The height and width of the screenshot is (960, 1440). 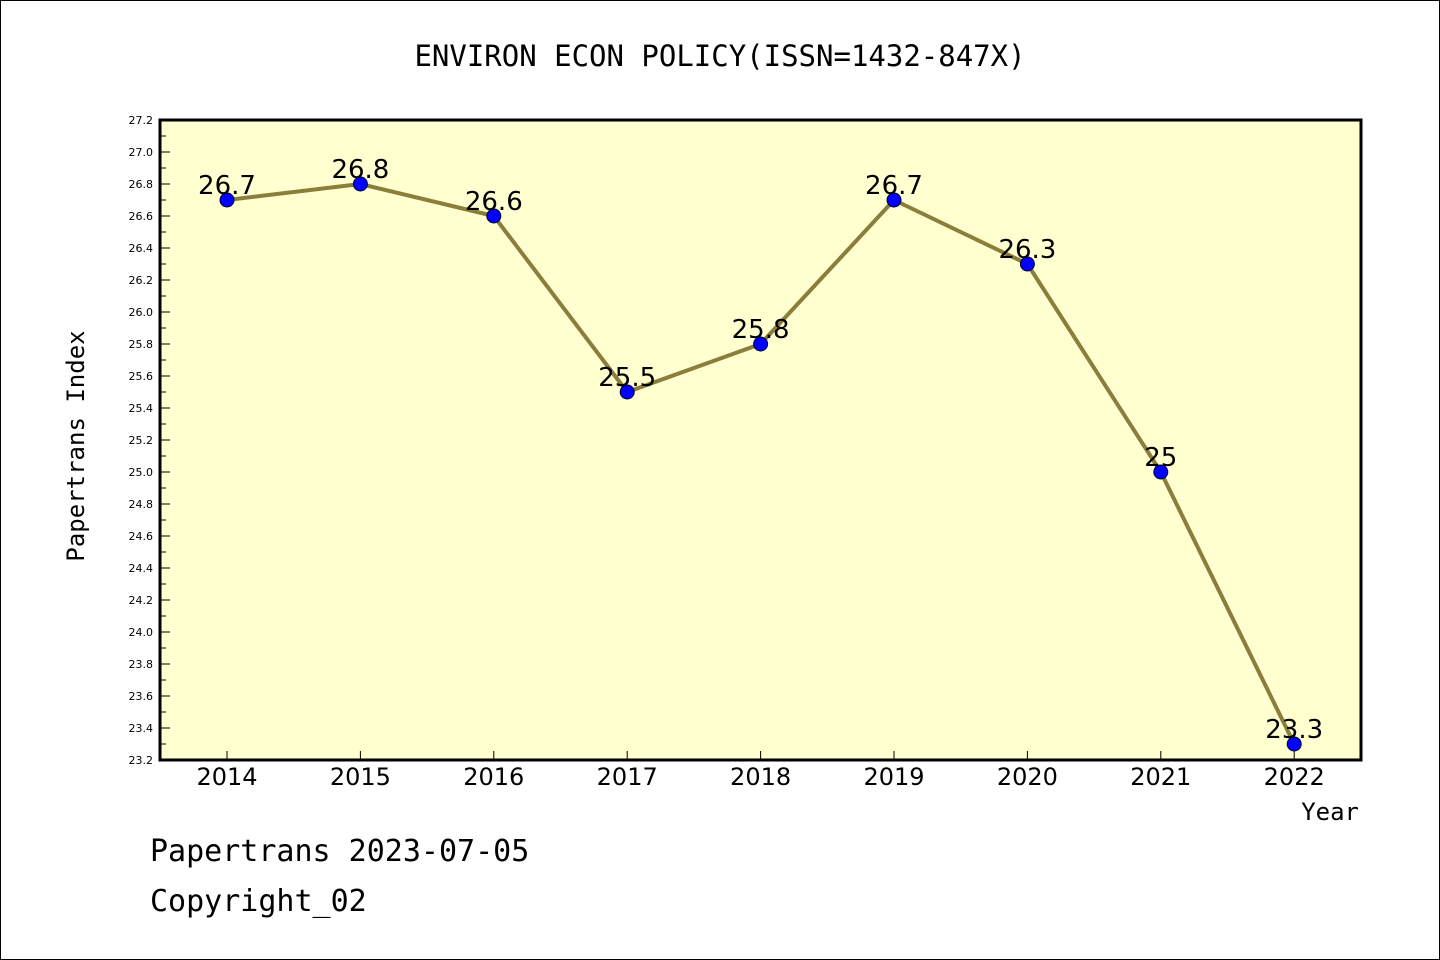 What do you see at coordinates (141, 248) in the screenshot?
I see `y-tick-label: 26.4` at bounding box center [141, 248].